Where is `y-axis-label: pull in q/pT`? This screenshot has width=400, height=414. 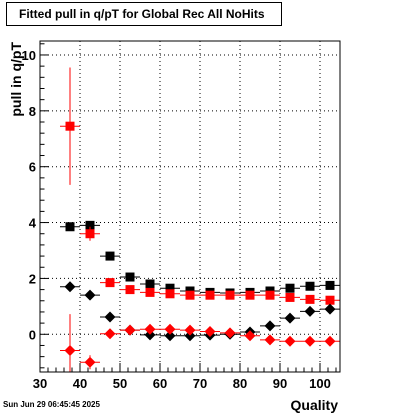
y-axis-label: pull in q/pT is located at coordinates (16, 79).